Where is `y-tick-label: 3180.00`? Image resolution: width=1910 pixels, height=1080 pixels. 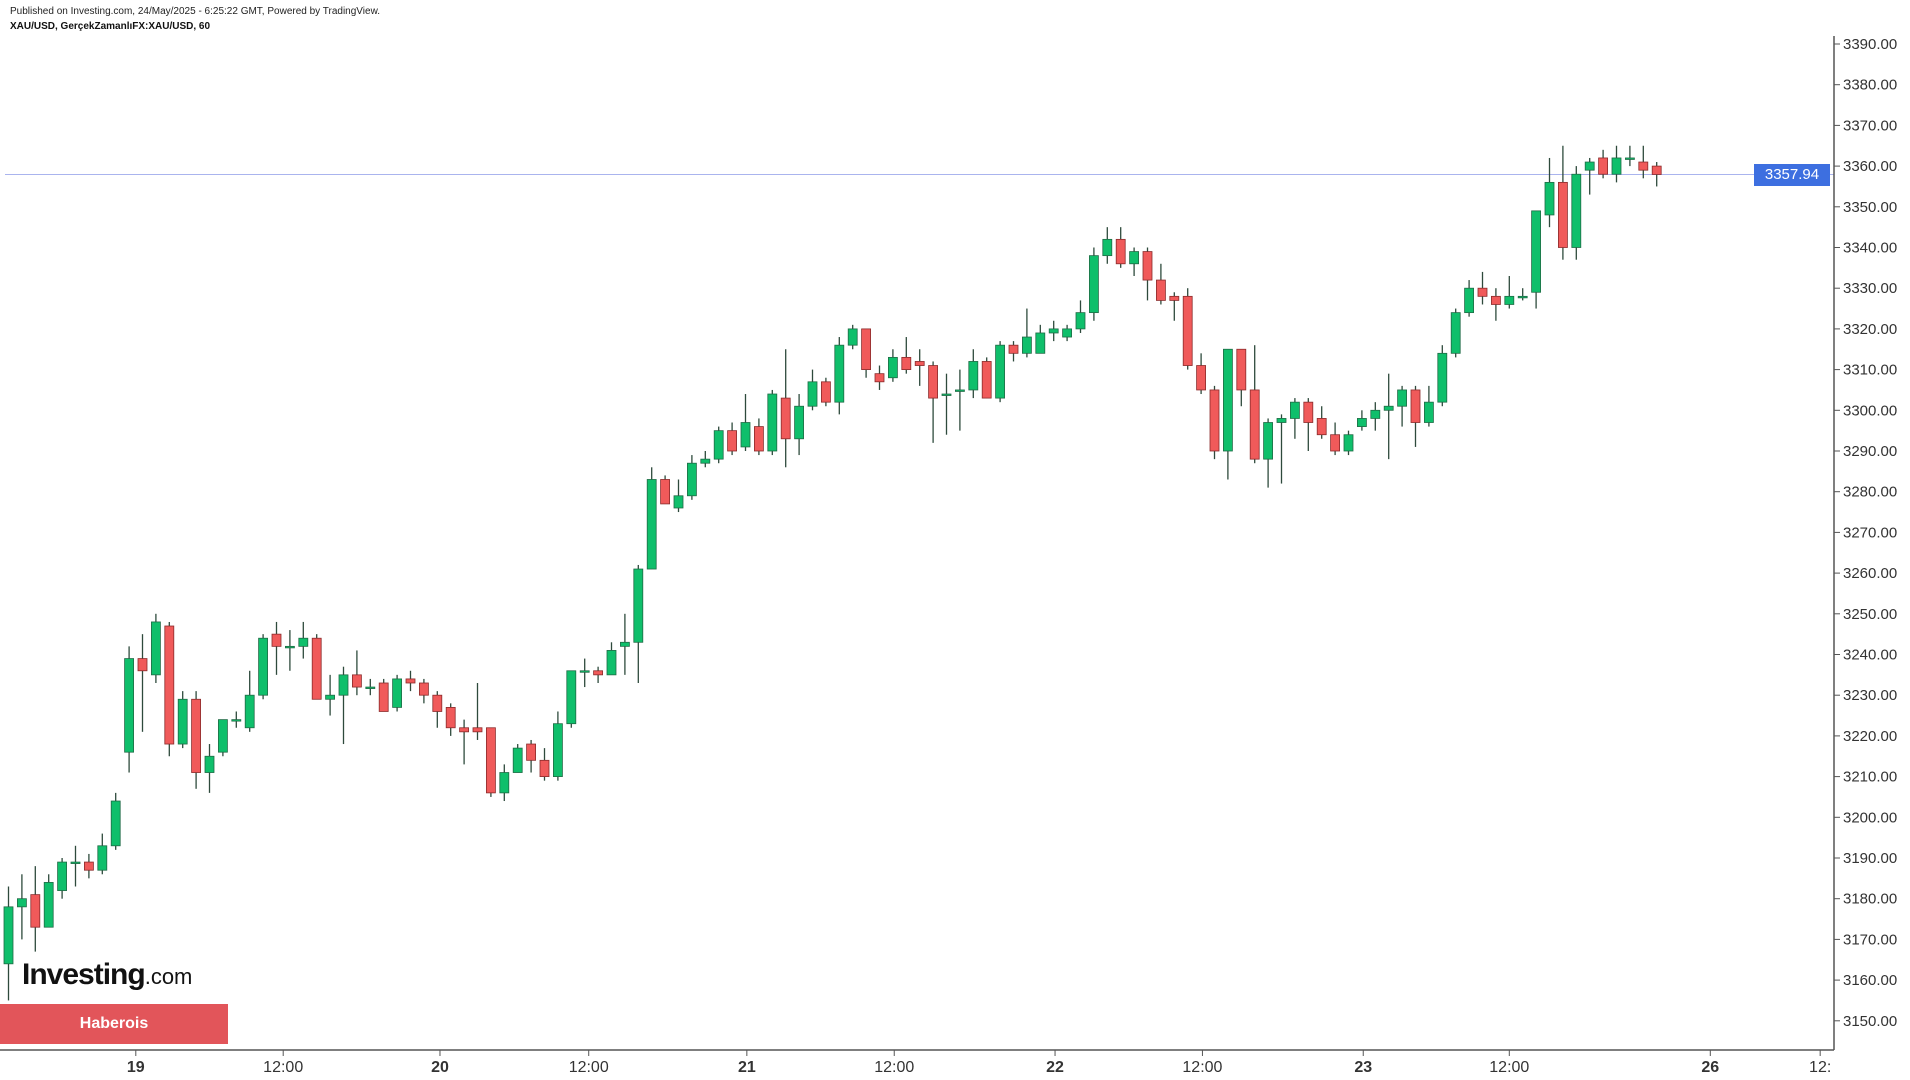
y-tick-label: 3180.00 is located at coordinates (1870, 899).